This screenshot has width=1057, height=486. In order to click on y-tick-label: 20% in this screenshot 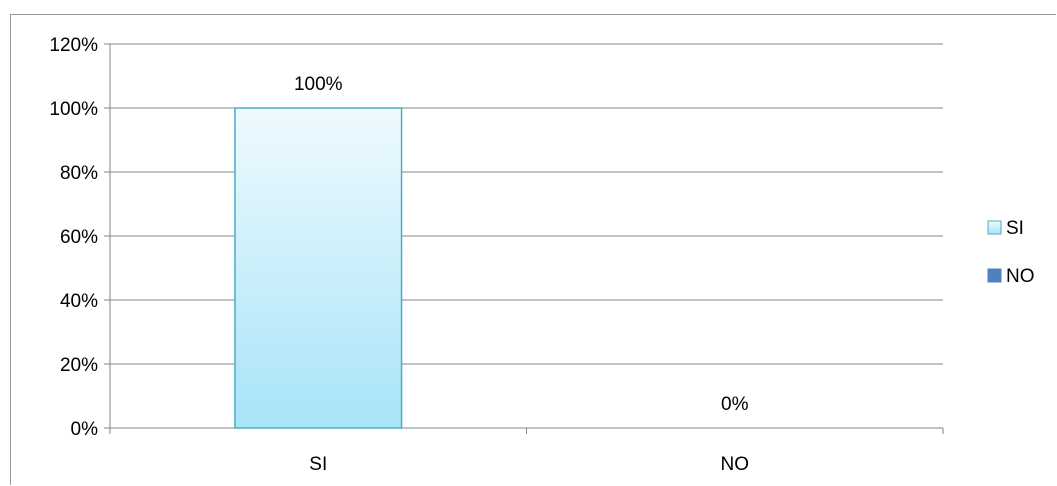, I will do `click(79, 365)`.